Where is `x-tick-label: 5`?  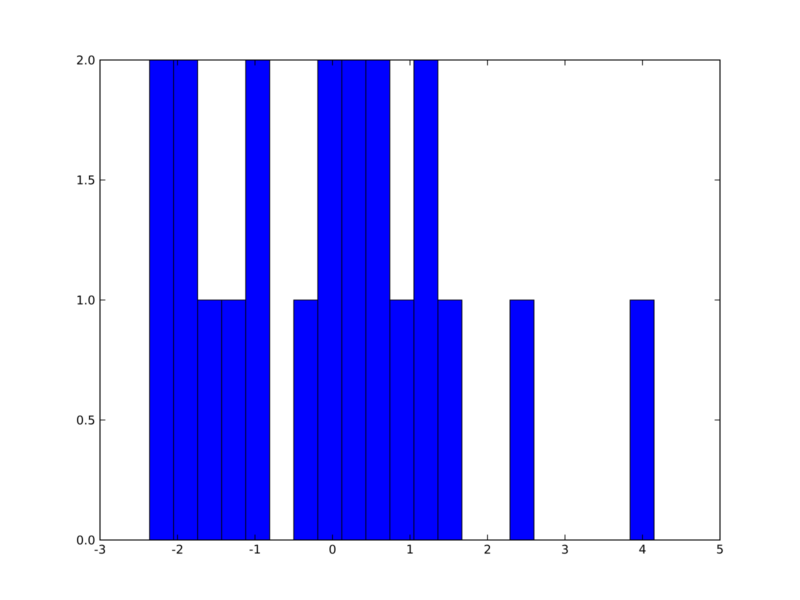
x-tick-label: 5 is located at coordinates (720, 549).